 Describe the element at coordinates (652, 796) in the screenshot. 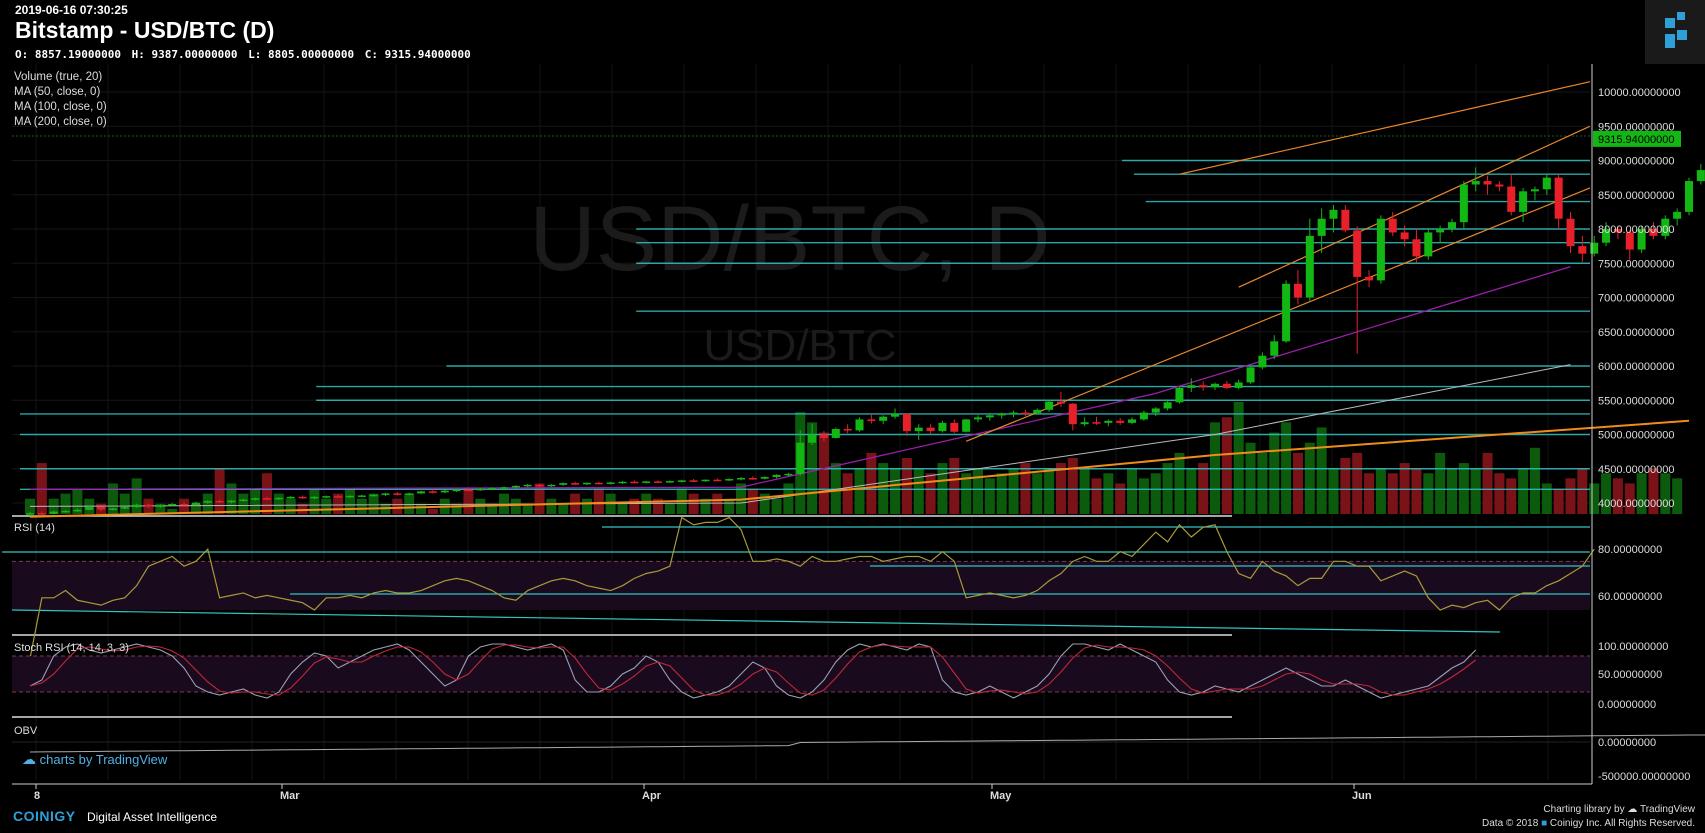

I see `time-tick-label: Apr` at that location.